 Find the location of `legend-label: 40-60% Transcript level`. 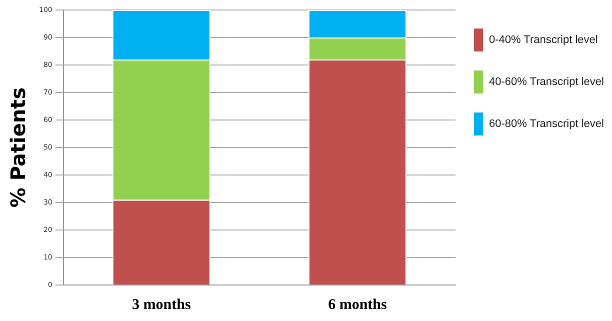

legend-label: 40-60% Transcript level is located at coordinates (546, 82).